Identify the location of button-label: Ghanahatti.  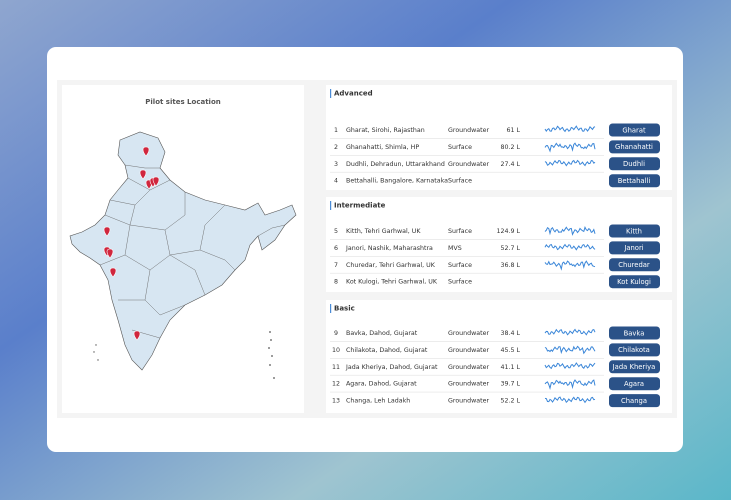
(634, 147).